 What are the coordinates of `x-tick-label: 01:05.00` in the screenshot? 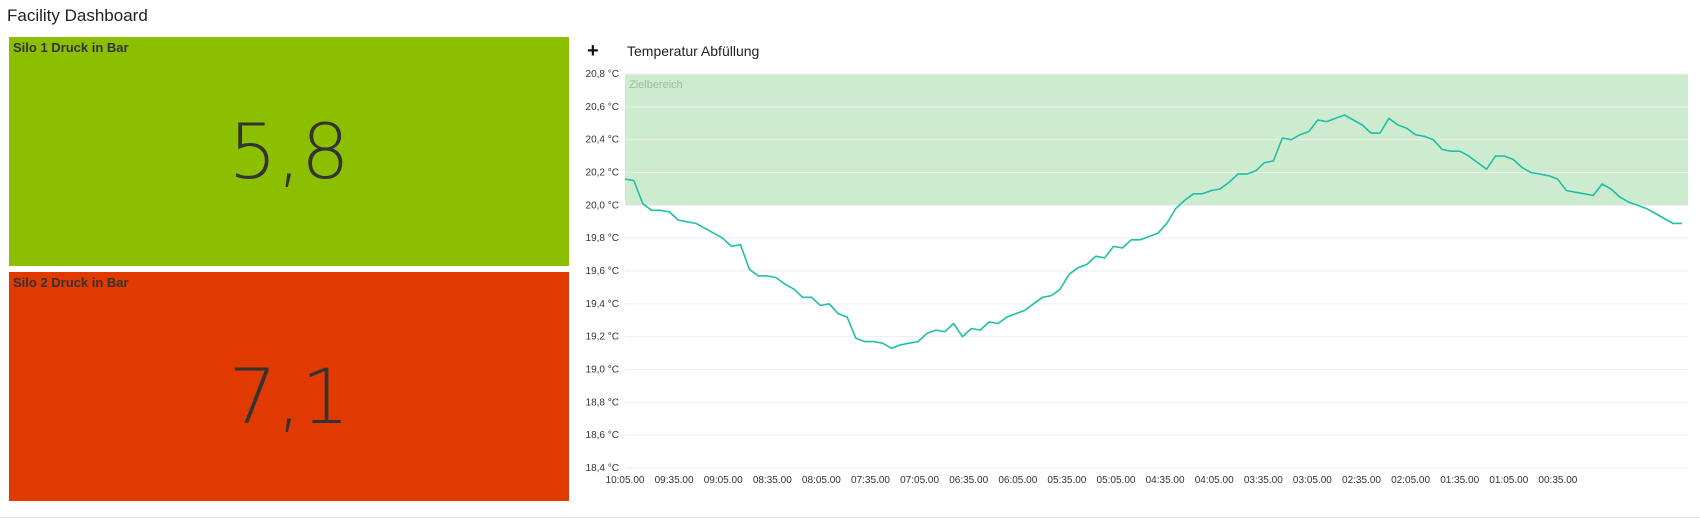 It's located at (1508, 480).